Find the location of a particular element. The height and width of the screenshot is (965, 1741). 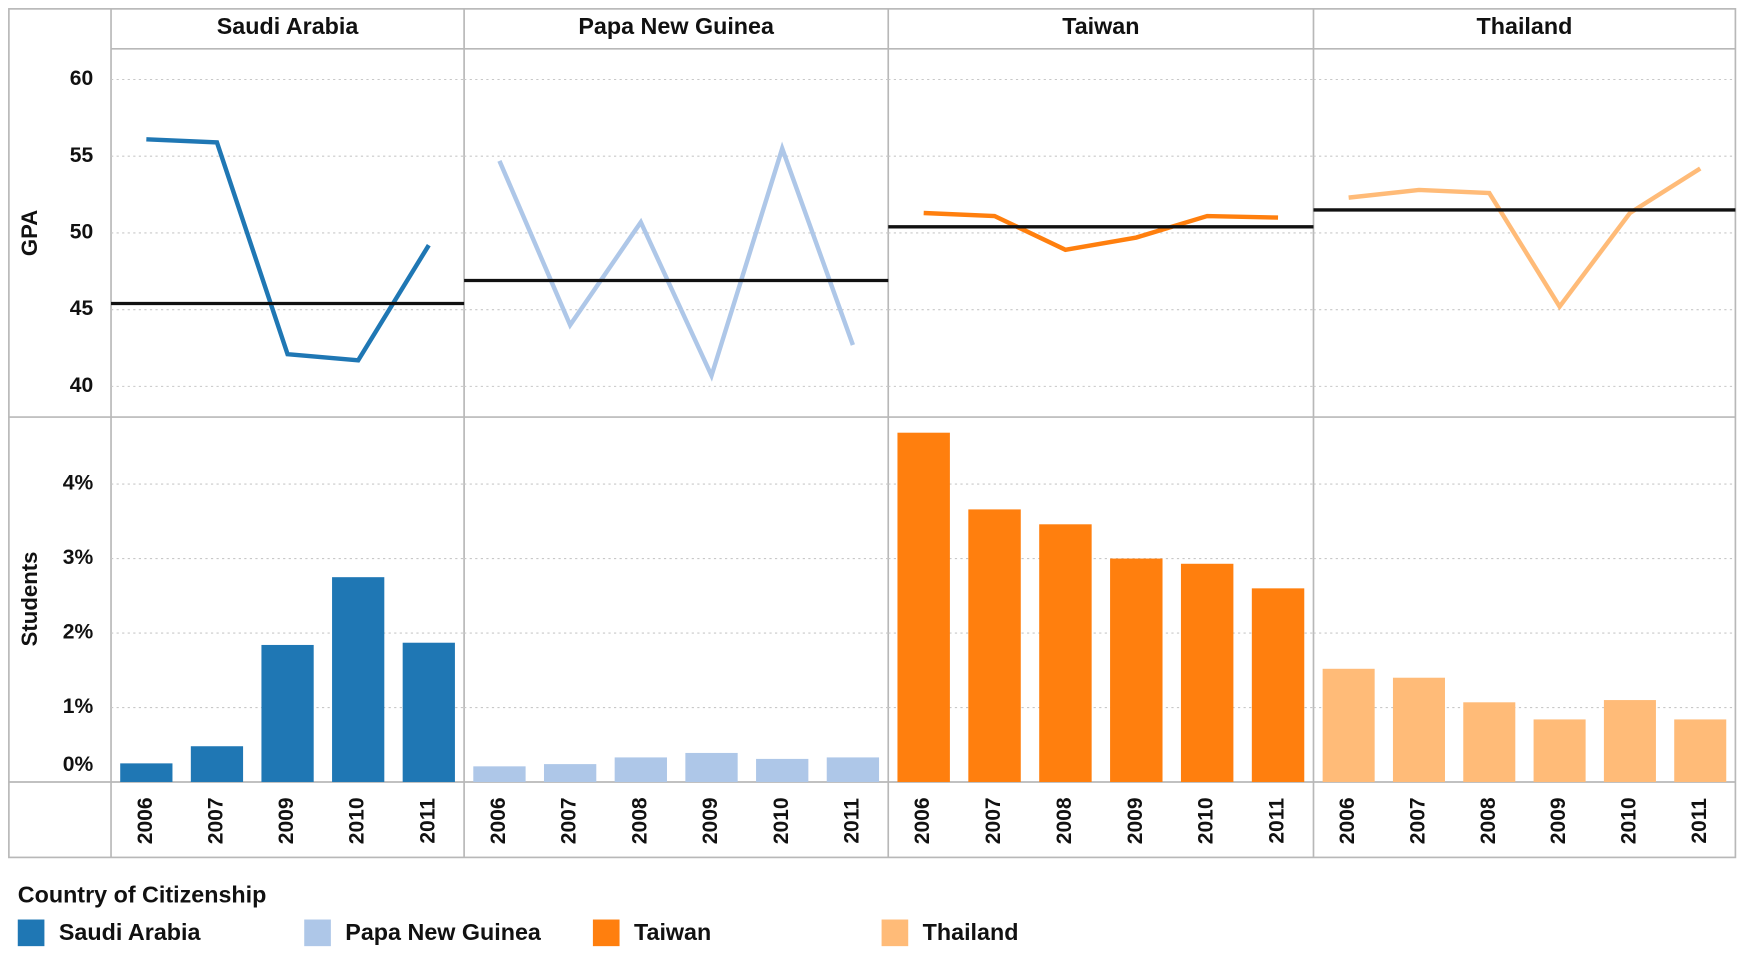

y-tick-label: 45 is located at coordinates (82, 308).